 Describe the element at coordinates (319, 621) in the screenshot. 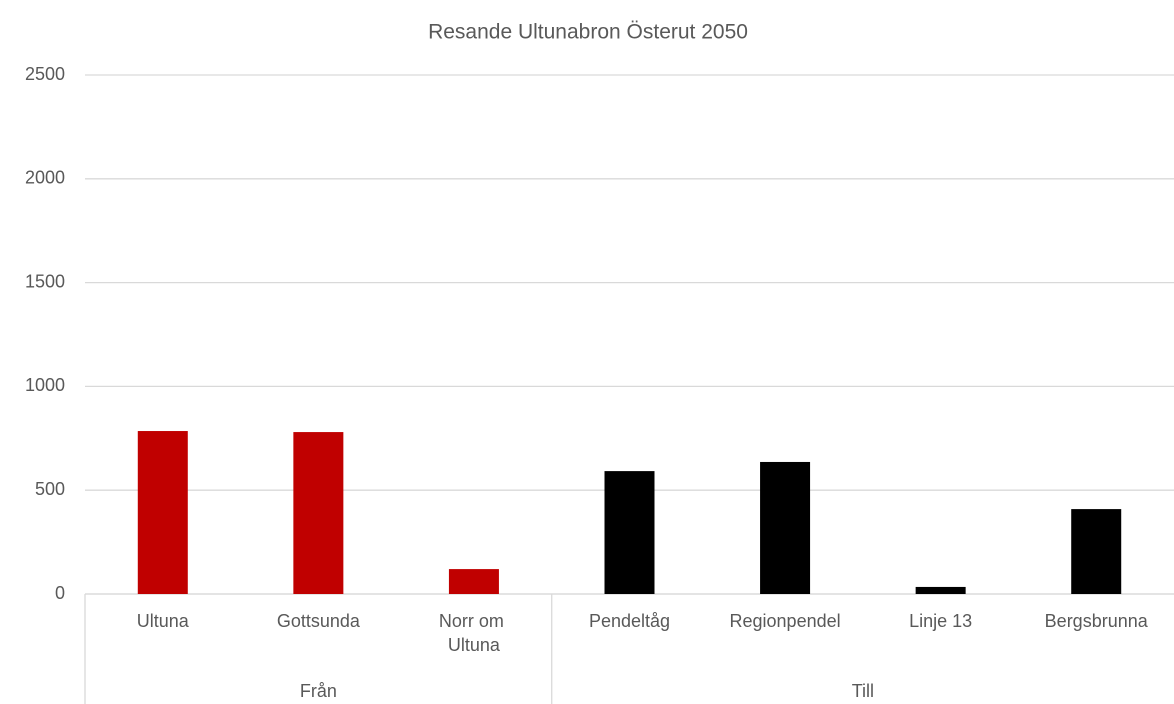

I see `x-tick-label: Gottsunda` at that location.